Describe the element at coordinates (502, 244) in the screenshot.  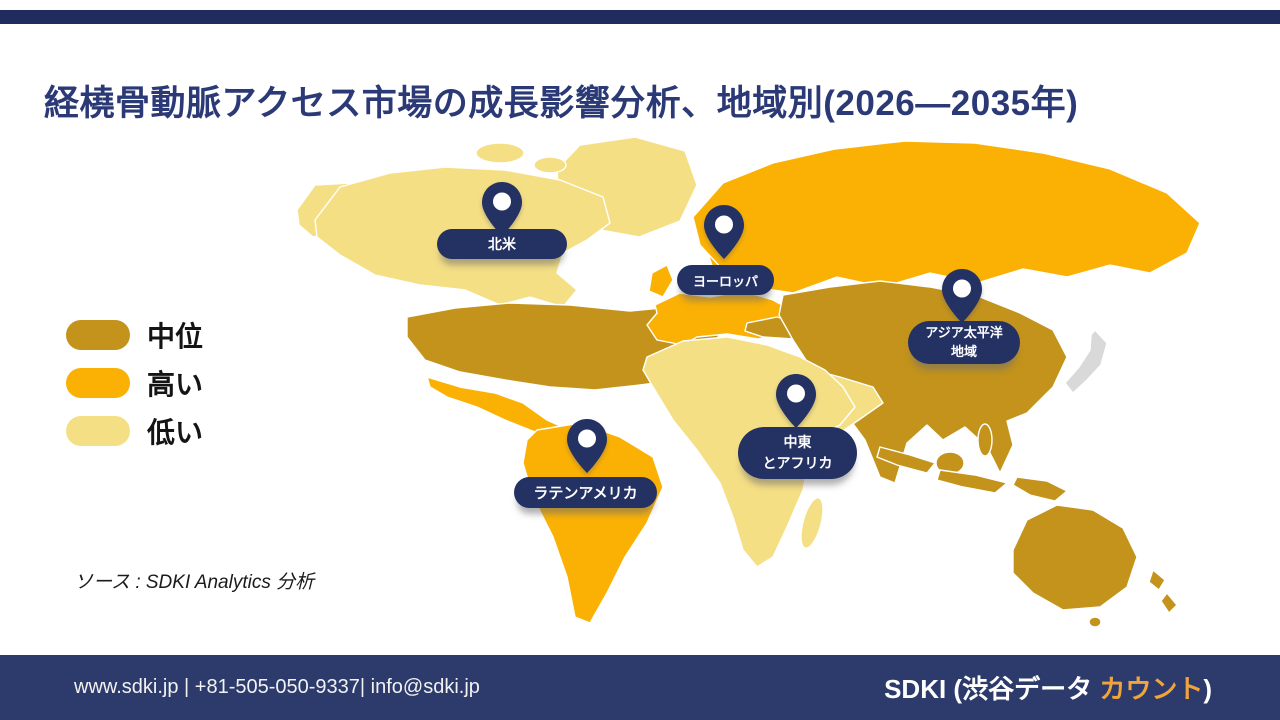
I see `region-label-north-america: 北米` at that location.